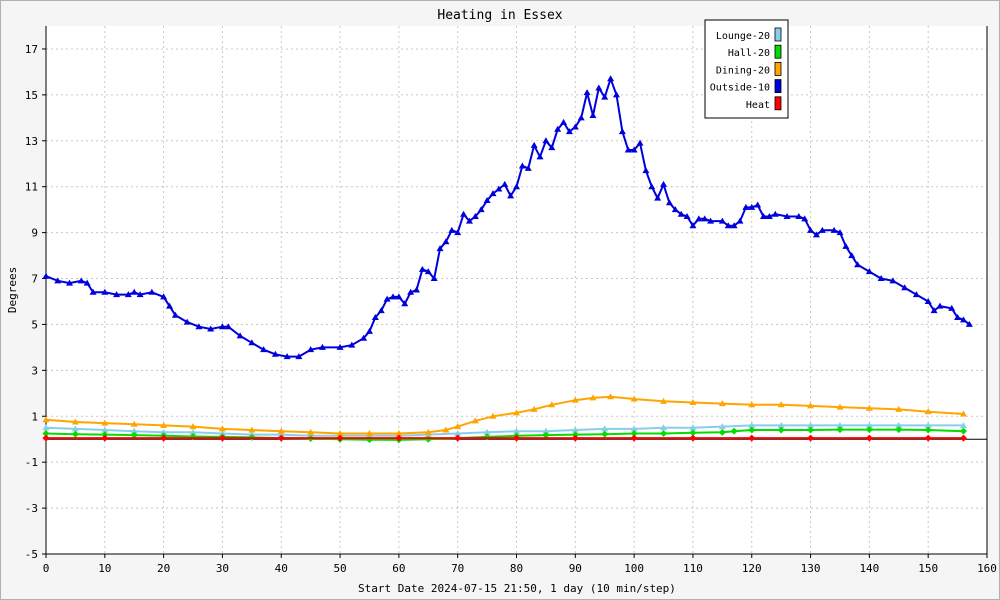 This screenshot has height=600, width=1000. I want to click on y-tick-label: 17, so click(31, 49).